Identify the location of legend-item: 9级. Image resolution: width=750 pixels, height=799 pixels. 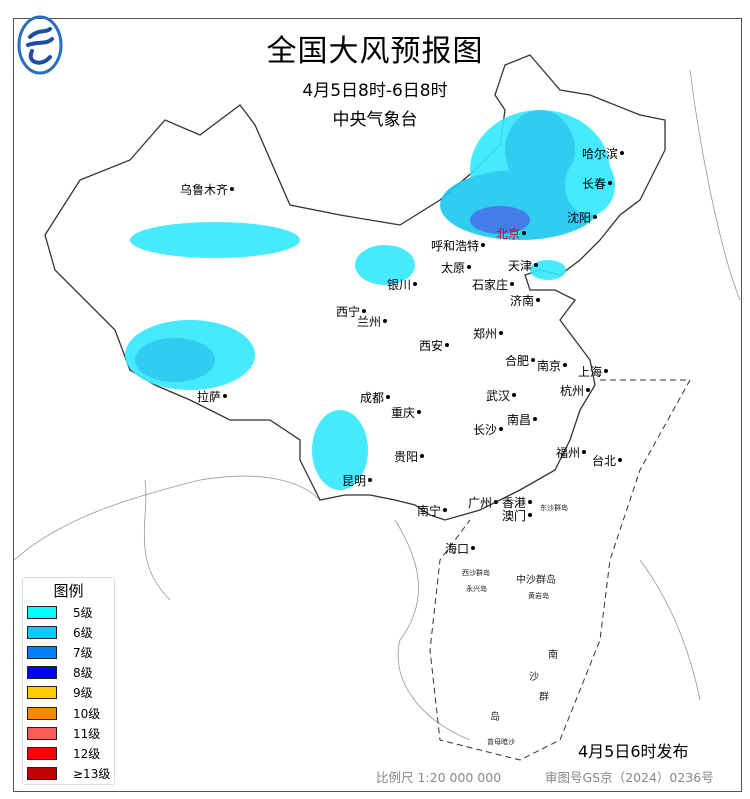
(68, 693).